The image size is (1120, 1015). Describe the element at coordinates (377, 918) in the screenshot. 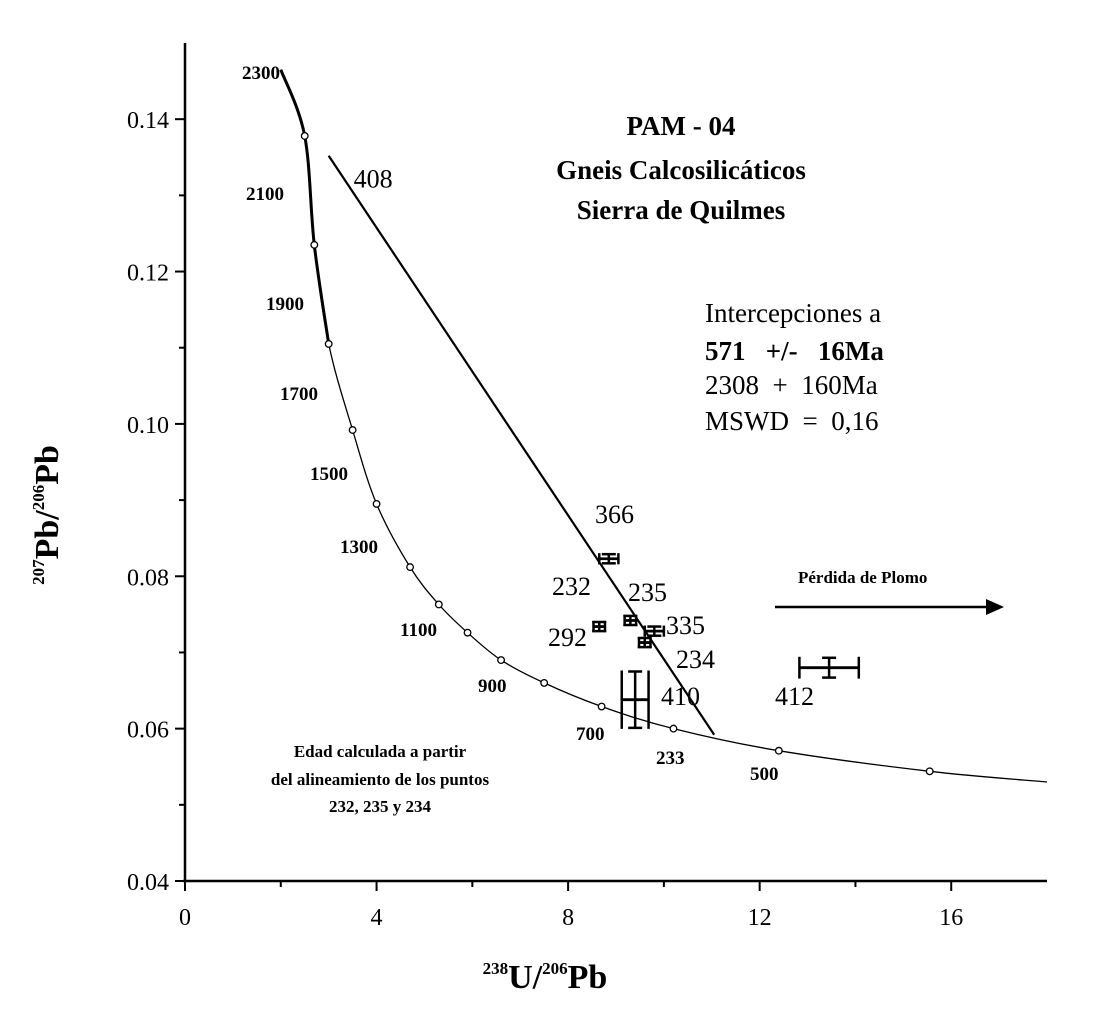

I see `x-tick-label: 4` at that location.